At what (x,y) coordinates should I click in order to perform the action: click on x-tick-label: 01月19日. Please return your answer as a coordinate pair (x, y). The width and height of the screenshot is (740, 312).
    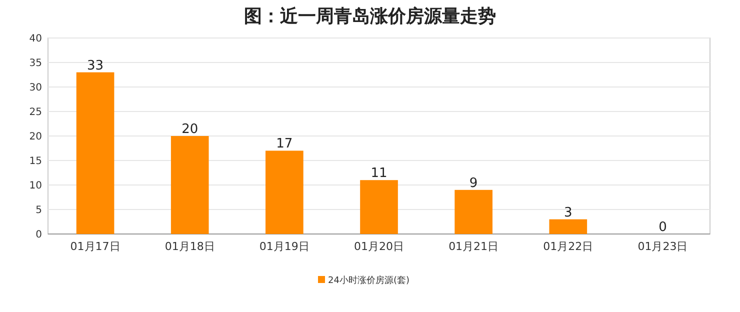
    Looking at the image, I should click on (284, 246).